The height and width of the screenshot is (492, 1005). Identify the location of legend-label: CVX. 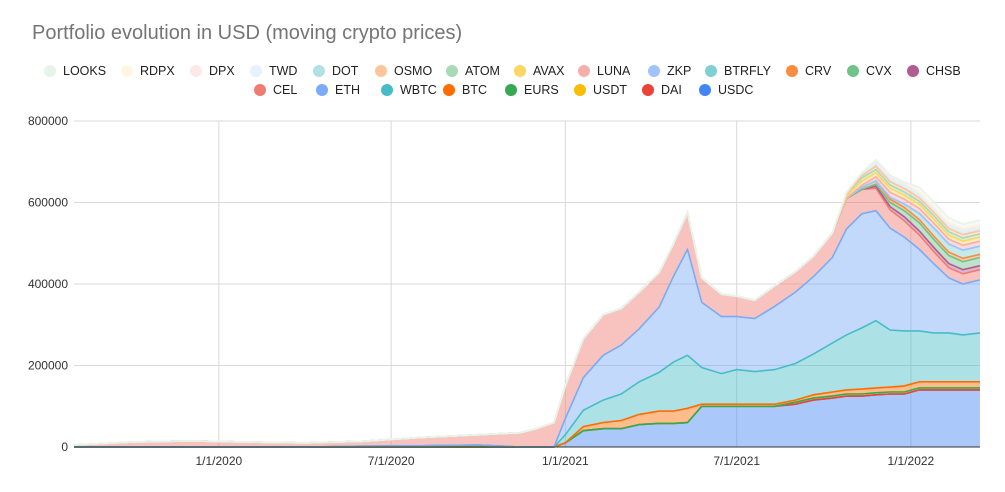
(879, 71).